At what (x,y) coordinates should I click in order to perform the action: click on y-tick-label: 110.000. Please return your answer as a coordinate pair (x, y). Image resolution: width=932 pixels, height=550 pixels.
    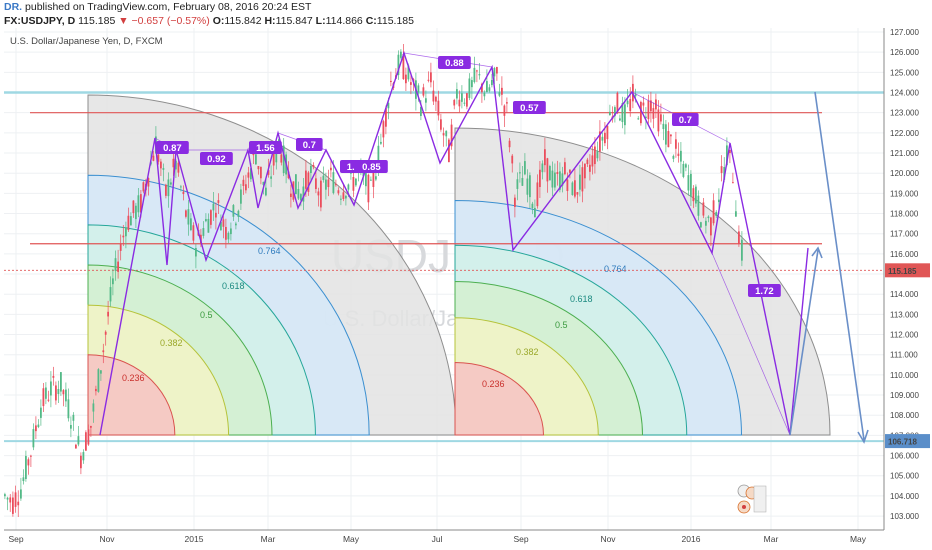
    Looking at the image, I should click on (904, 375).